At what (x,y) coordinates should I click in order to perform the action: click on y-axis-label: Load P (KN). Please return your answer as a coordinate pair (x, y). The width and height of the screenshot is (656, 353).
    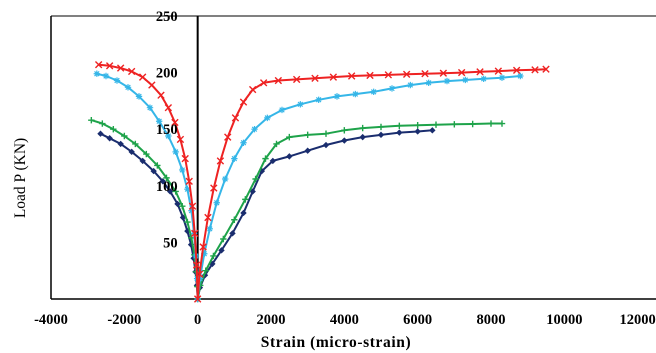
    Looking at the image, I should click on (20, 178).